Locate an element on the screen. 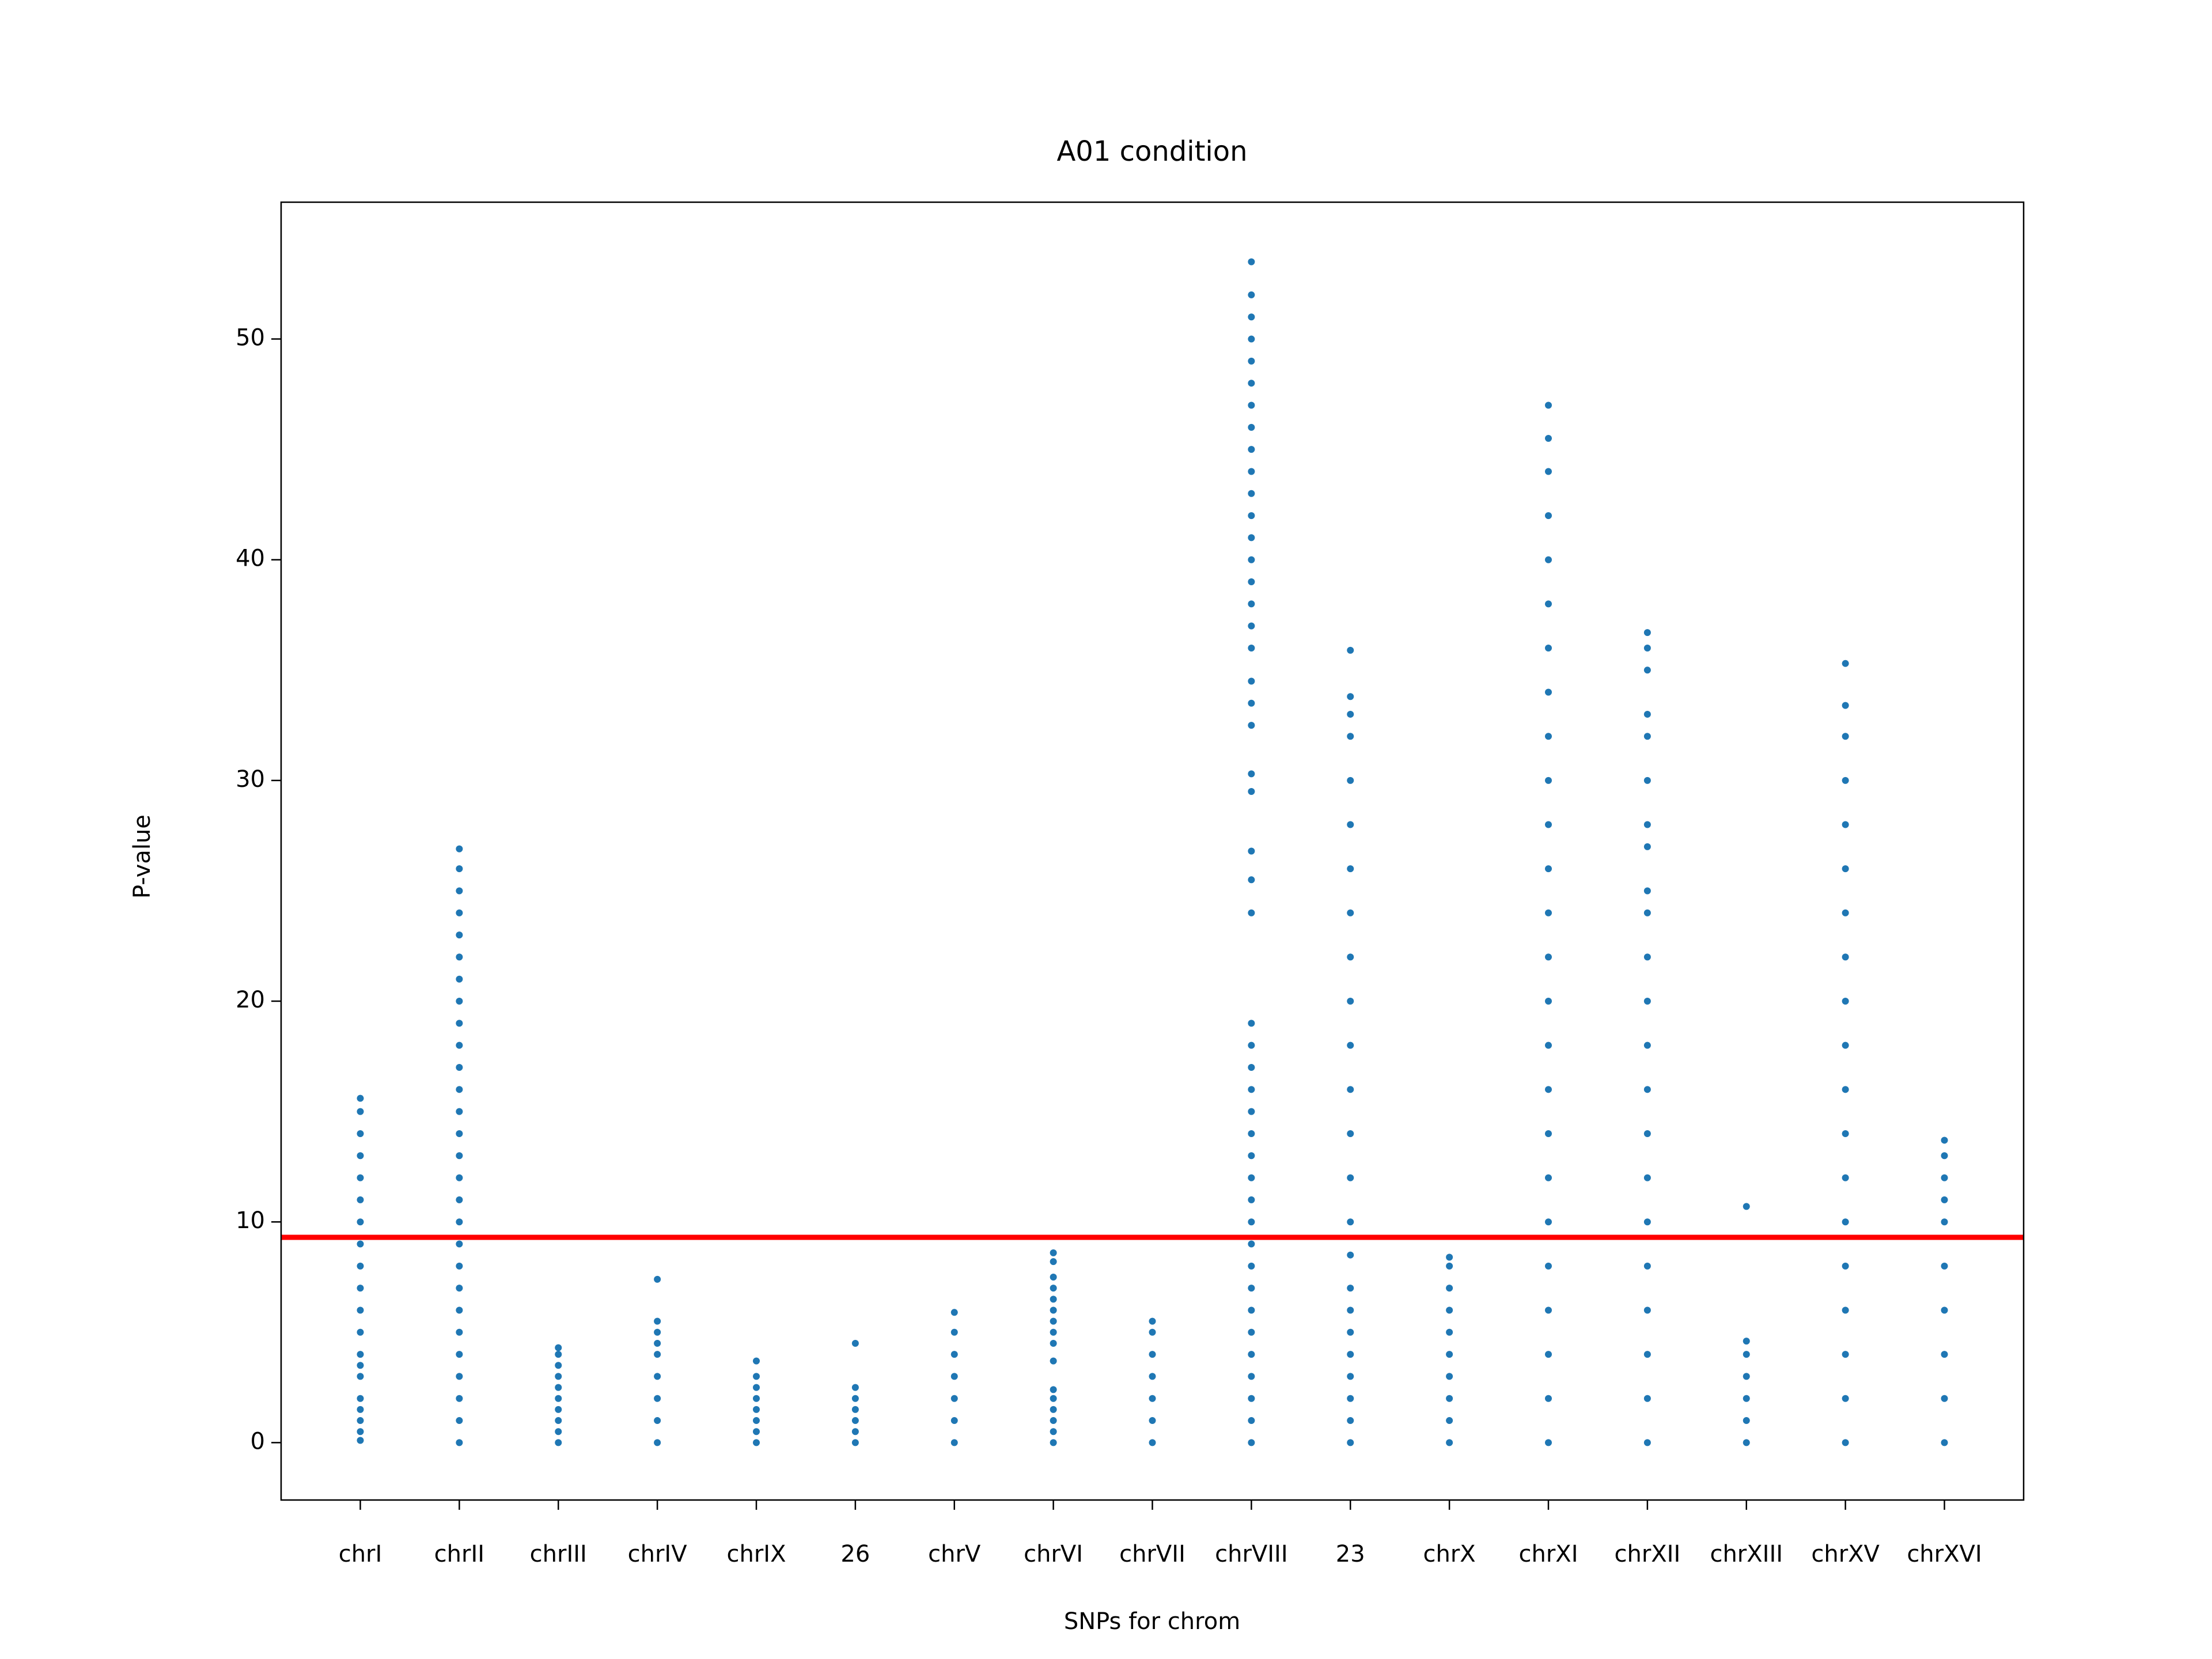 This screenshot has height=1659, width=2212. y-tick-label: 0 is located at coordinates (258, 1441).